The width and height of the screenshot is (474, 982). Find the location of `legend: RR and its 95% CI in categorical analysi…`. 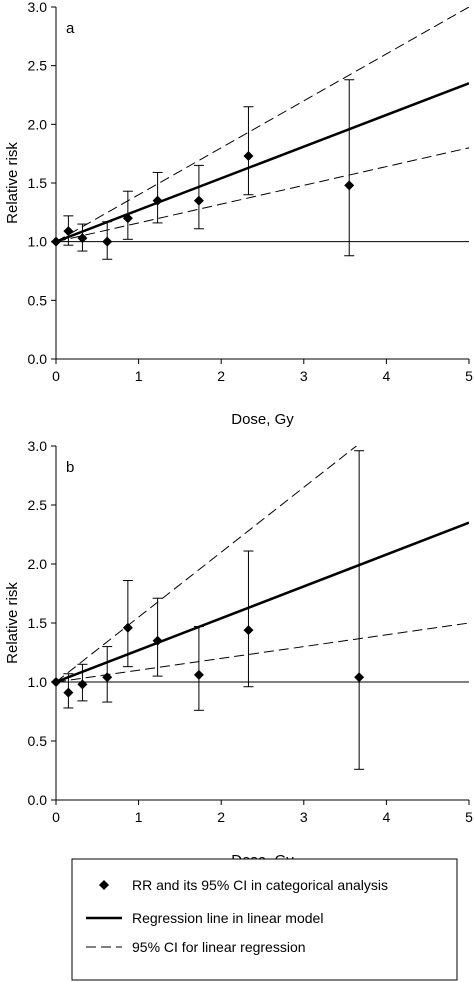

legend: RR and its 95% CI in categorical analysi… is located at coordinates (264, 919).